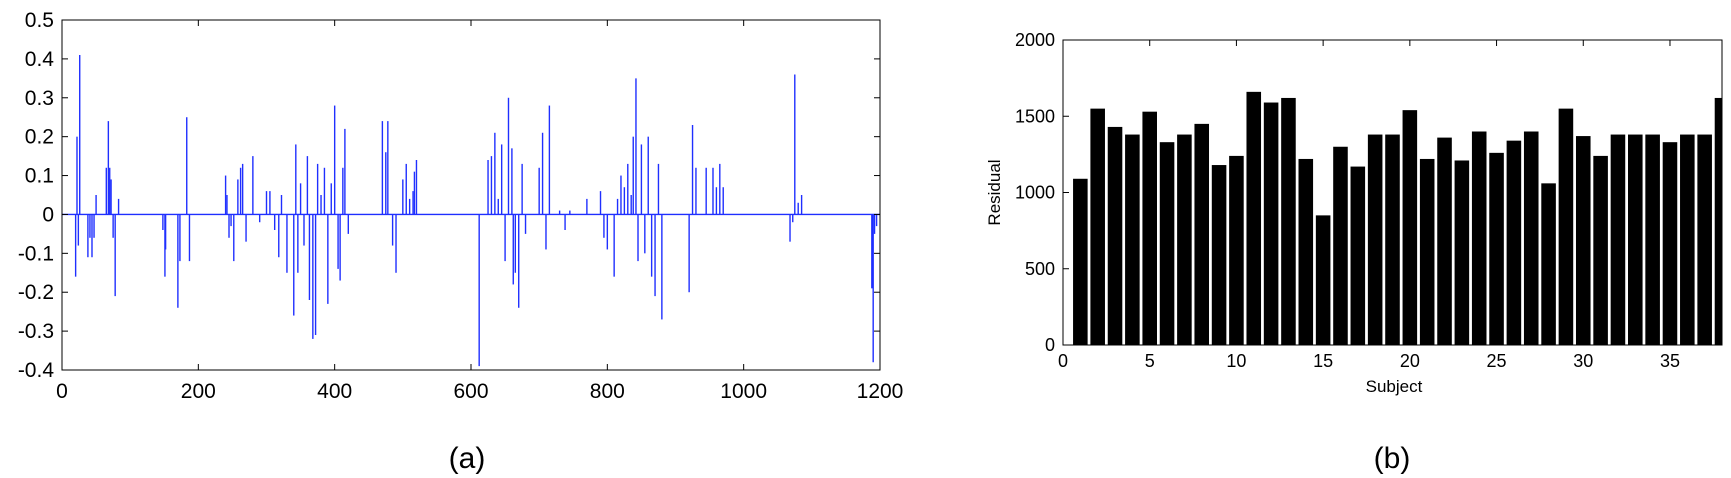 This screenshot has width=1731, height=478. I want to click on panel-b-caption: (b), so click(1392, 458).